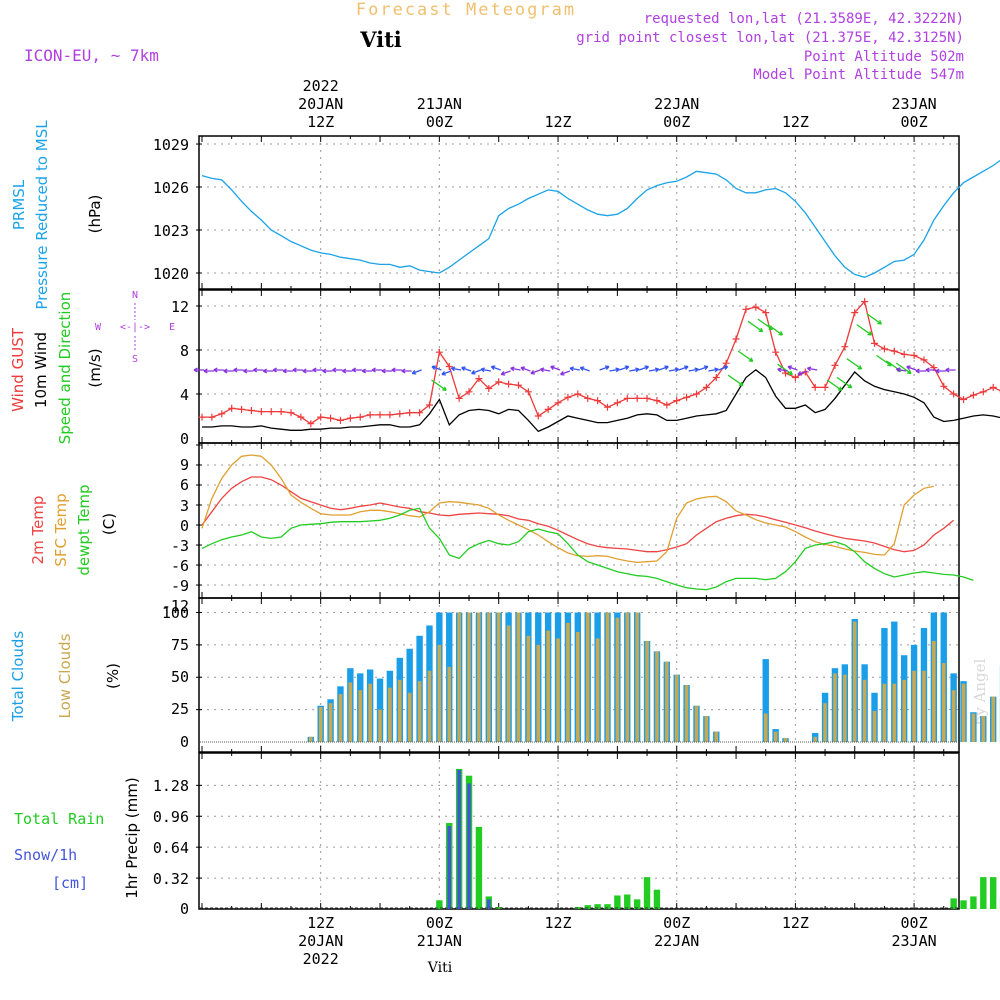 This screenshot has width=1000, height=1000. What do you see at coordinates (18, 369) in the screenshot?
I see `gust-label: Wind GUST` at bounding box center [18, 369].